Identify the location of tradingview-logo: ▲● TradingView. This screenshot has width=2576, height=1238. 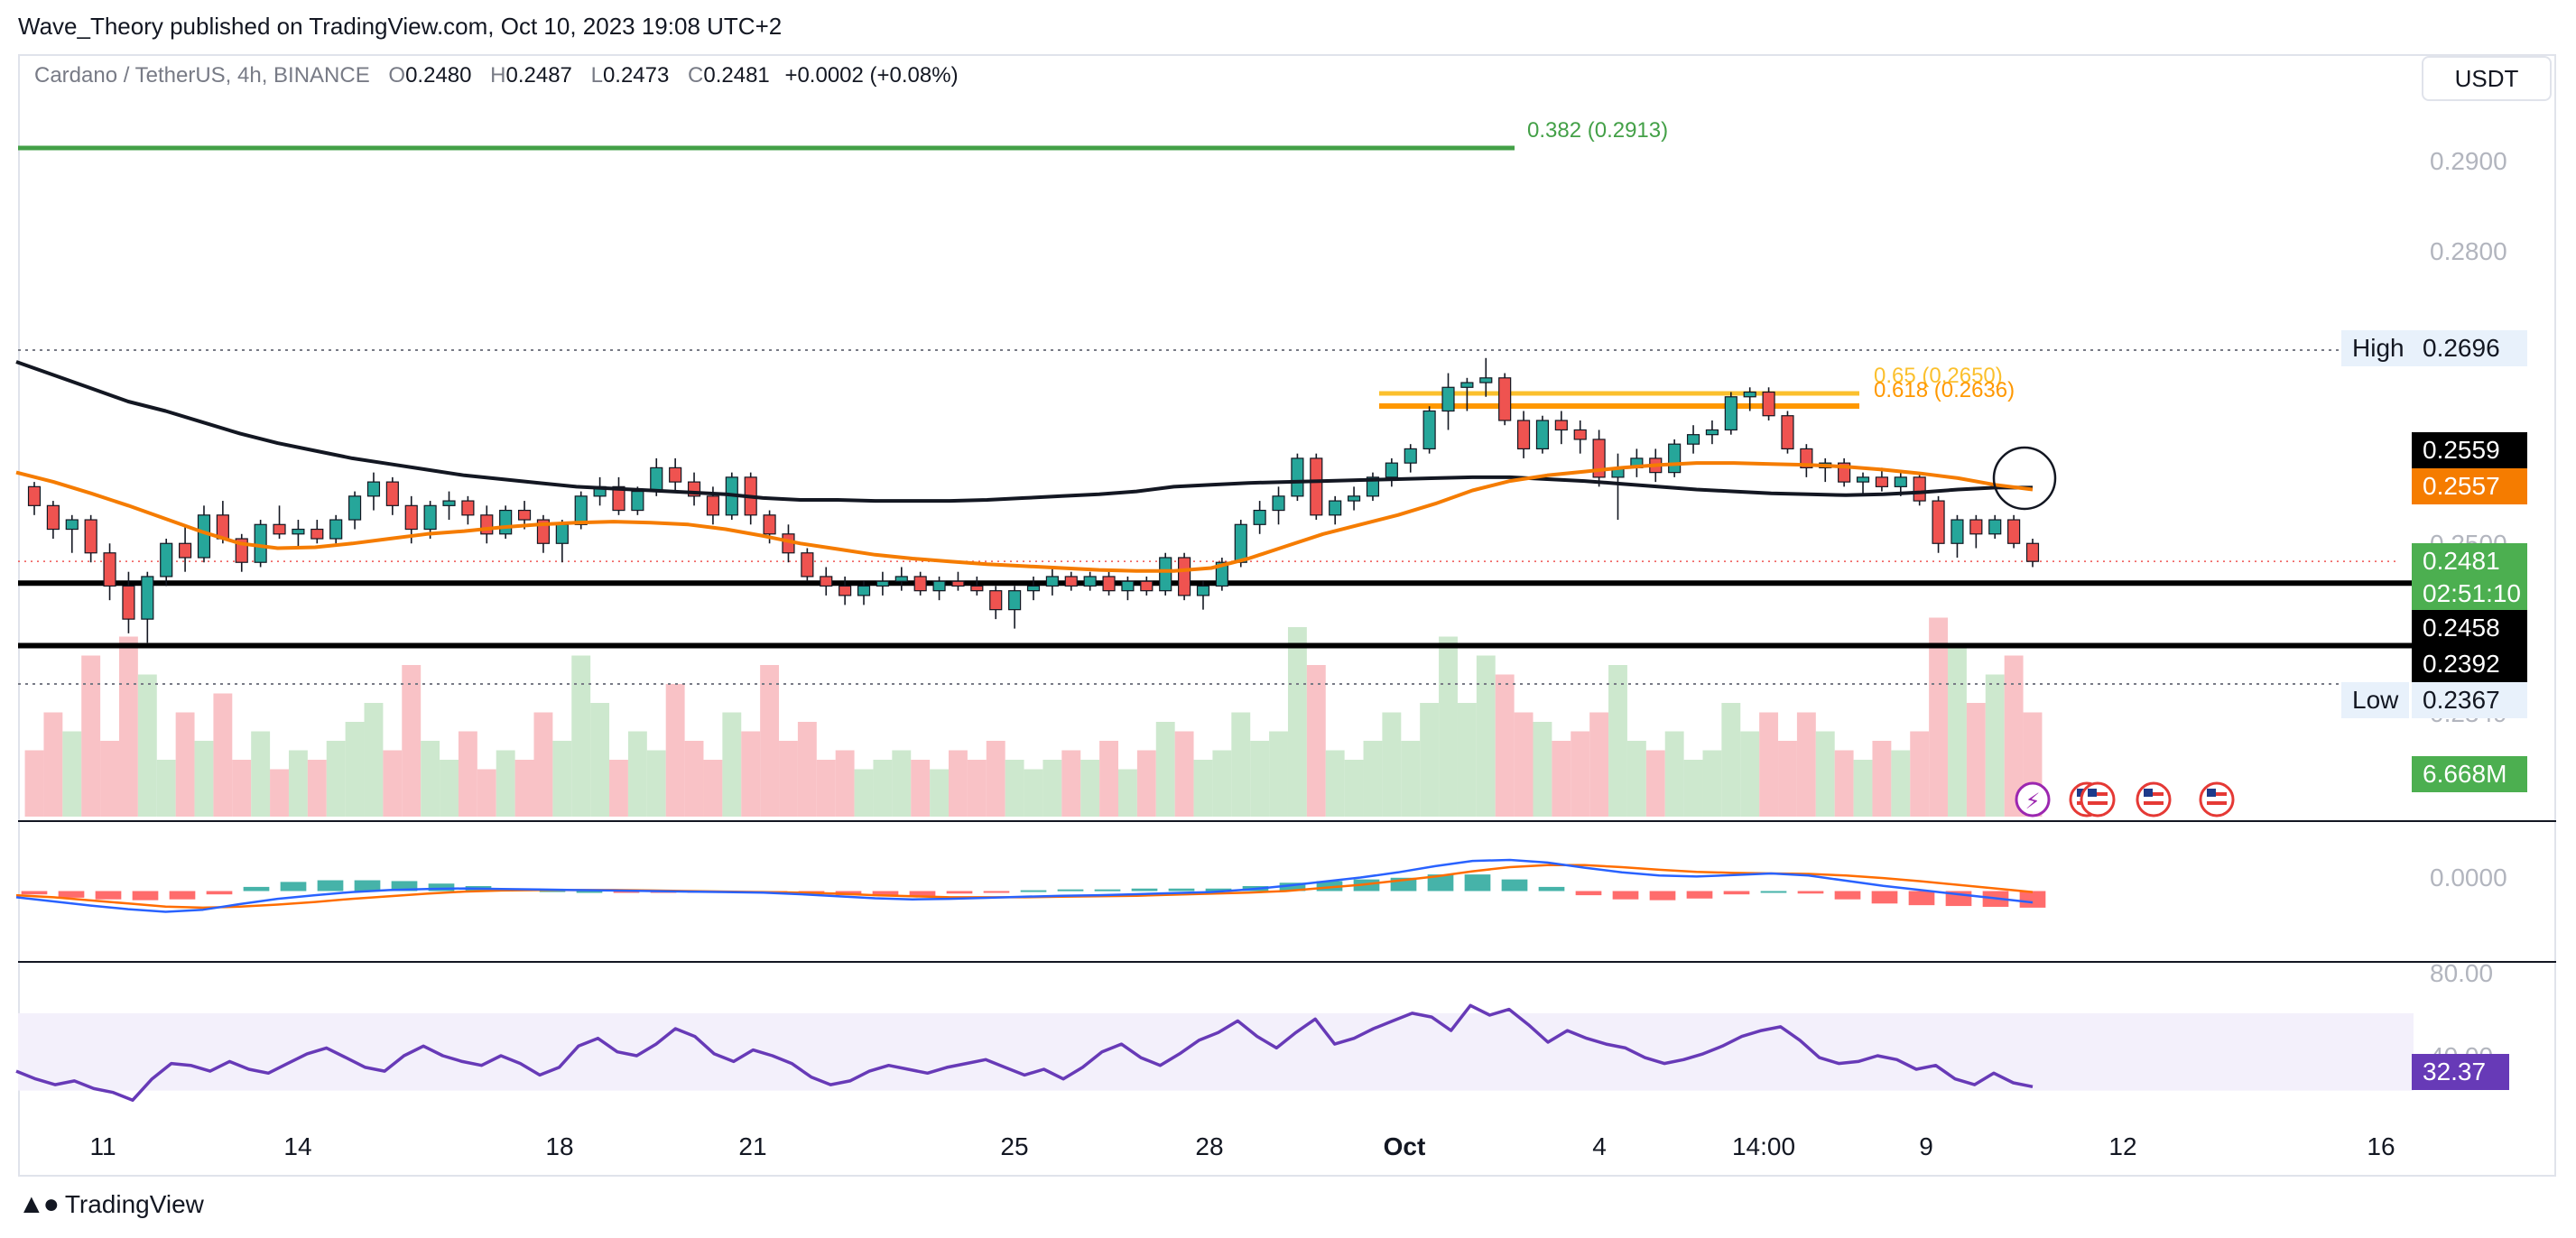
(111, 1205).